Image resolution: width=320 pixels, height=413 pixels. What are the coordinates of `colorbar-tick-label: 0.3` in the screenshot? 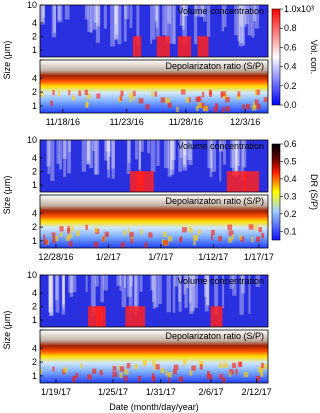 It's located at (290, 196).